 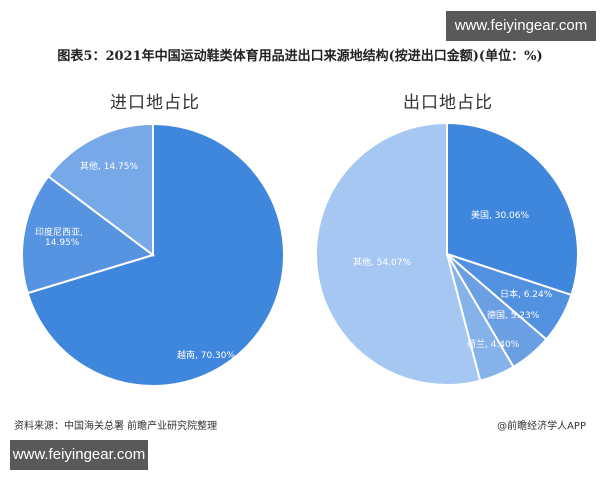 I want to click on source-note: 资料来源：中国海关总署 前瞻产业研究院整理, so click(x=116, y=426).